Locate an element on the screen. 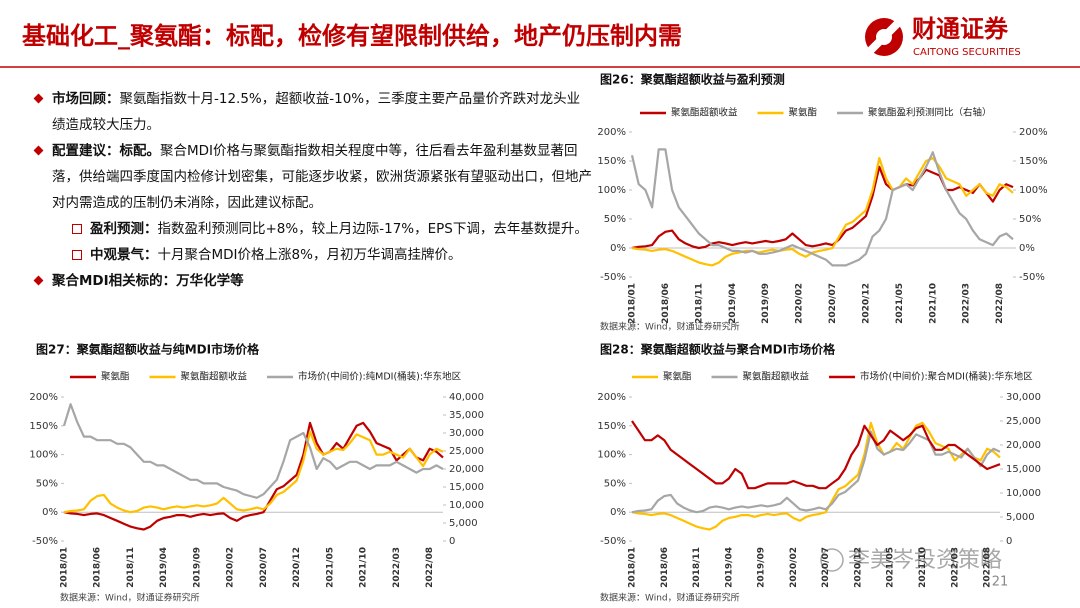 This screenshot has height=608, width=1080. bullet-text: 指数盈利预测同比+8%，较上月边际-17%，EPS下调，去年基数提升。 is located at coordinates (372, 229).